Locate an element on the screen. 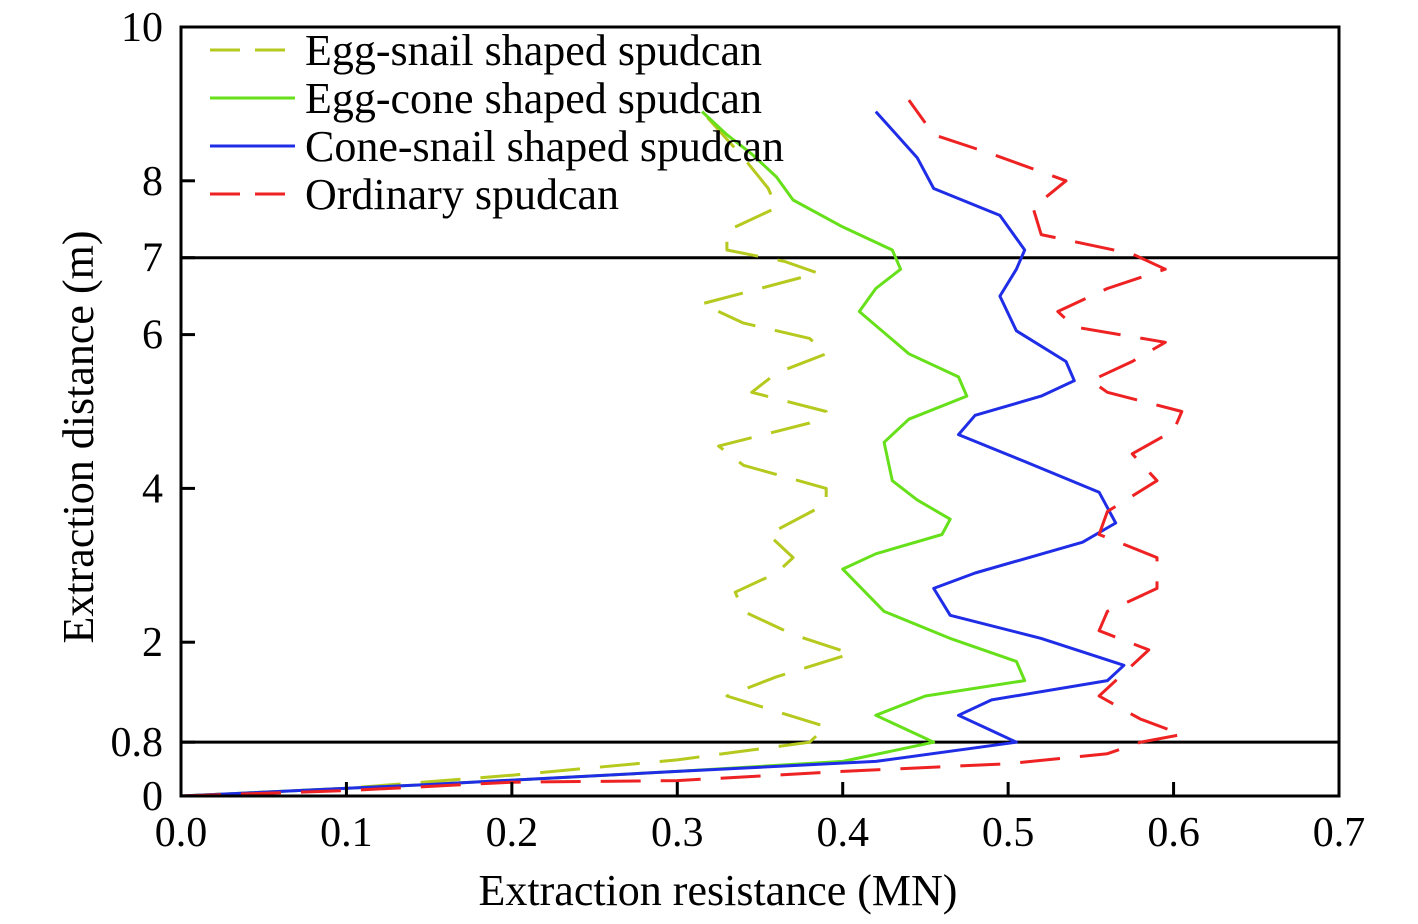  y-tick-label: 8 is located at coordinates (152, 182).